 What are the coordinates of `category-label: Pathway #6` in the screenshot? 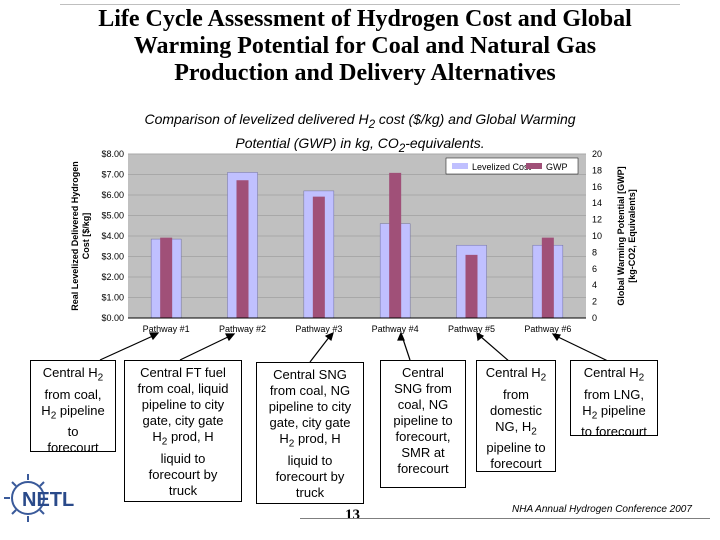 It's located at (547, 329).